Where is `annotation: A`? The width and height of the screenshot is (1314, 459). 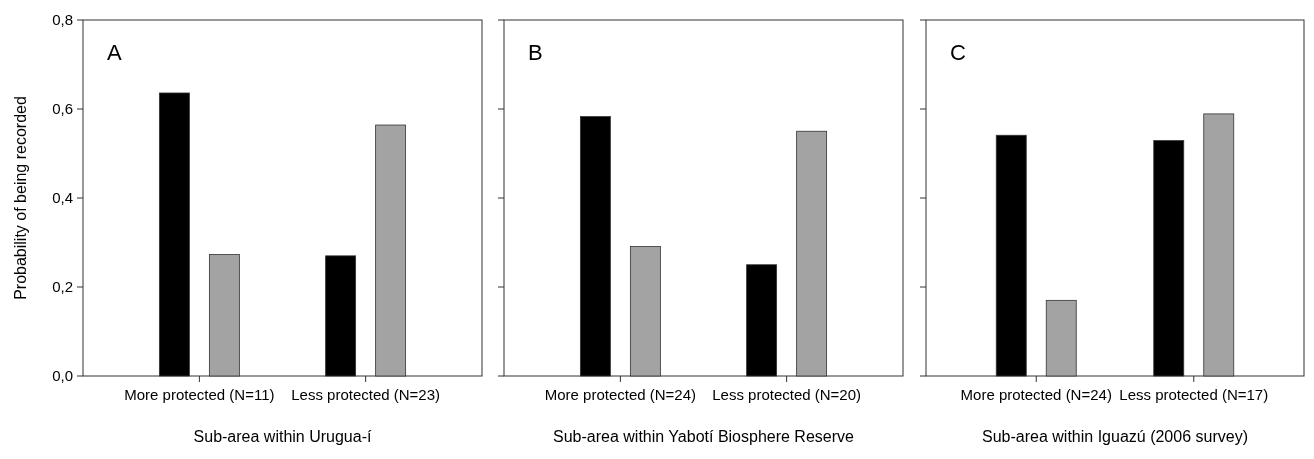
annotation: A is located at coordinates (114, 52).